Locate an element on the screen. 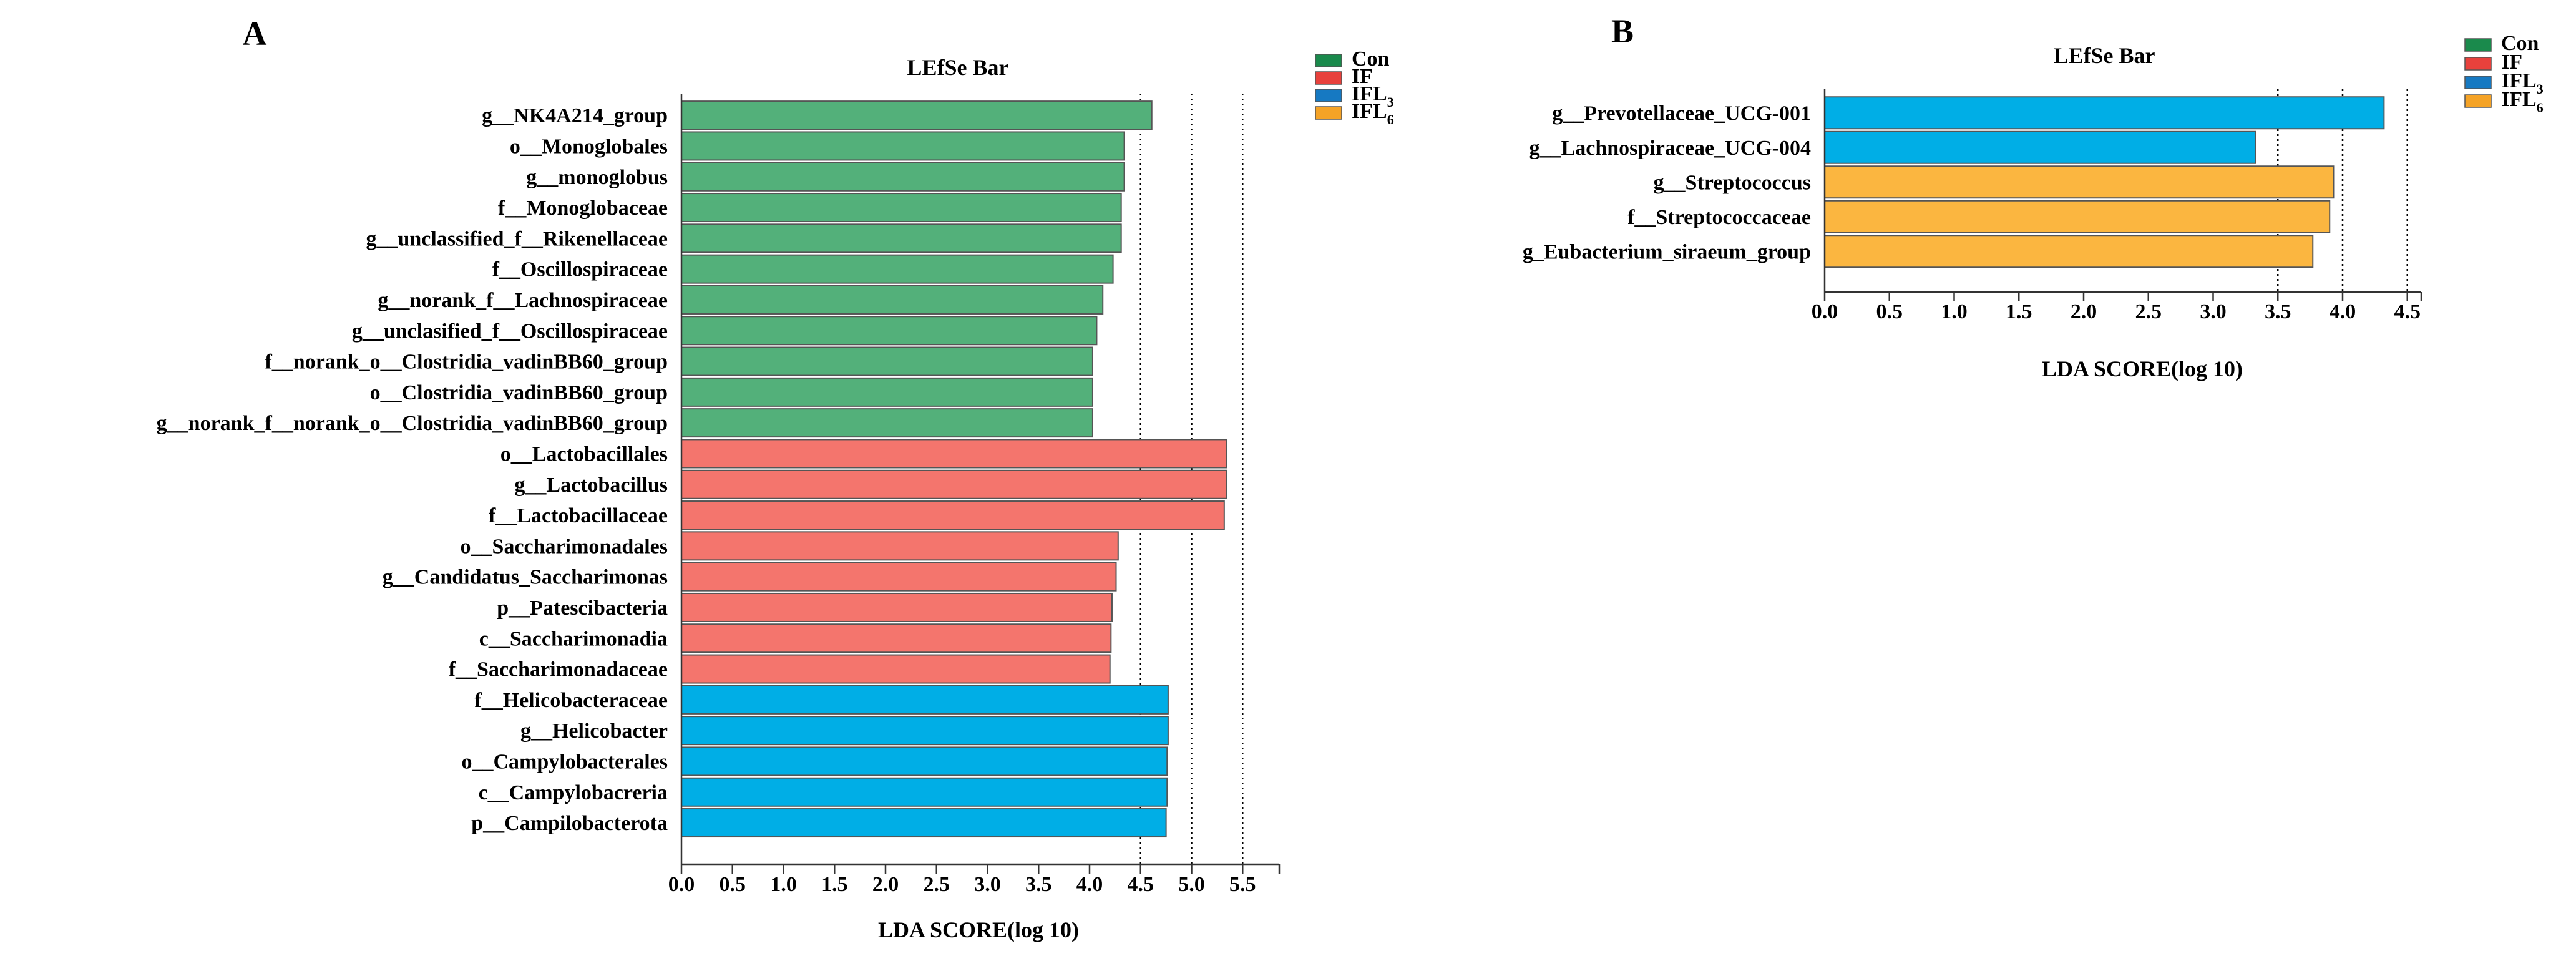  category-label-g-monoglobus: g__monoglobus is located at coordinates (597, 178).